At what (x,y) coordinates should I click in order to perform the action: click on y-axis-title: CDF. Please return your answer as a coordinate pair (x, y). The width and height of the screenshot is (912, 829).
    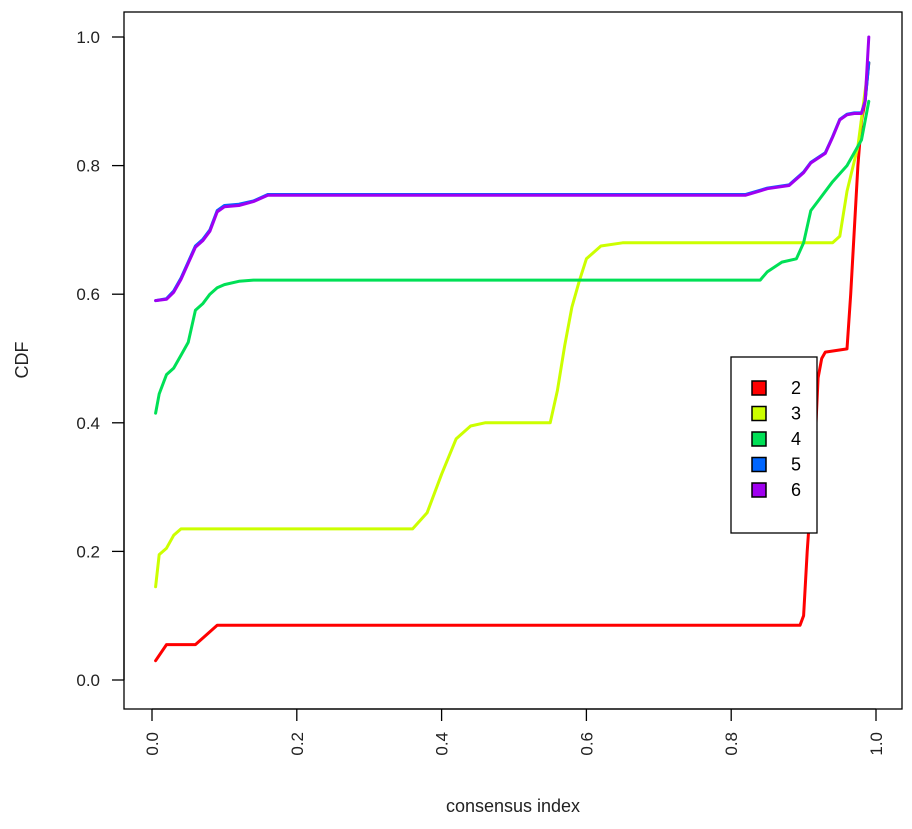
    Looking at the image, I should click on (22, 360).